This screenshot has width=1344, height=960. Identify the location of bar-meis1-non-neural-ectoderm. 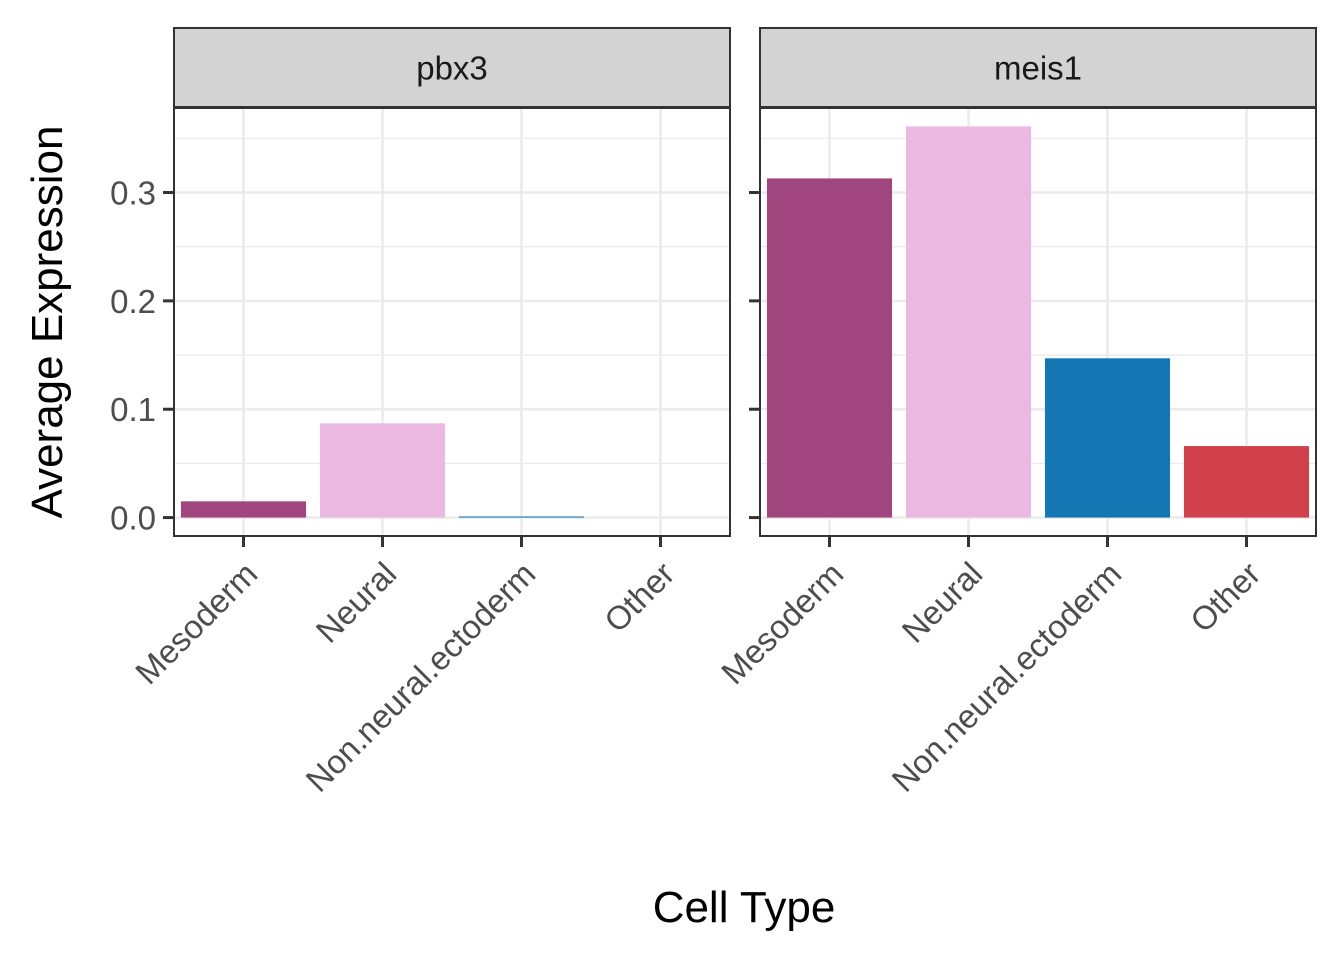
(1107, 438).